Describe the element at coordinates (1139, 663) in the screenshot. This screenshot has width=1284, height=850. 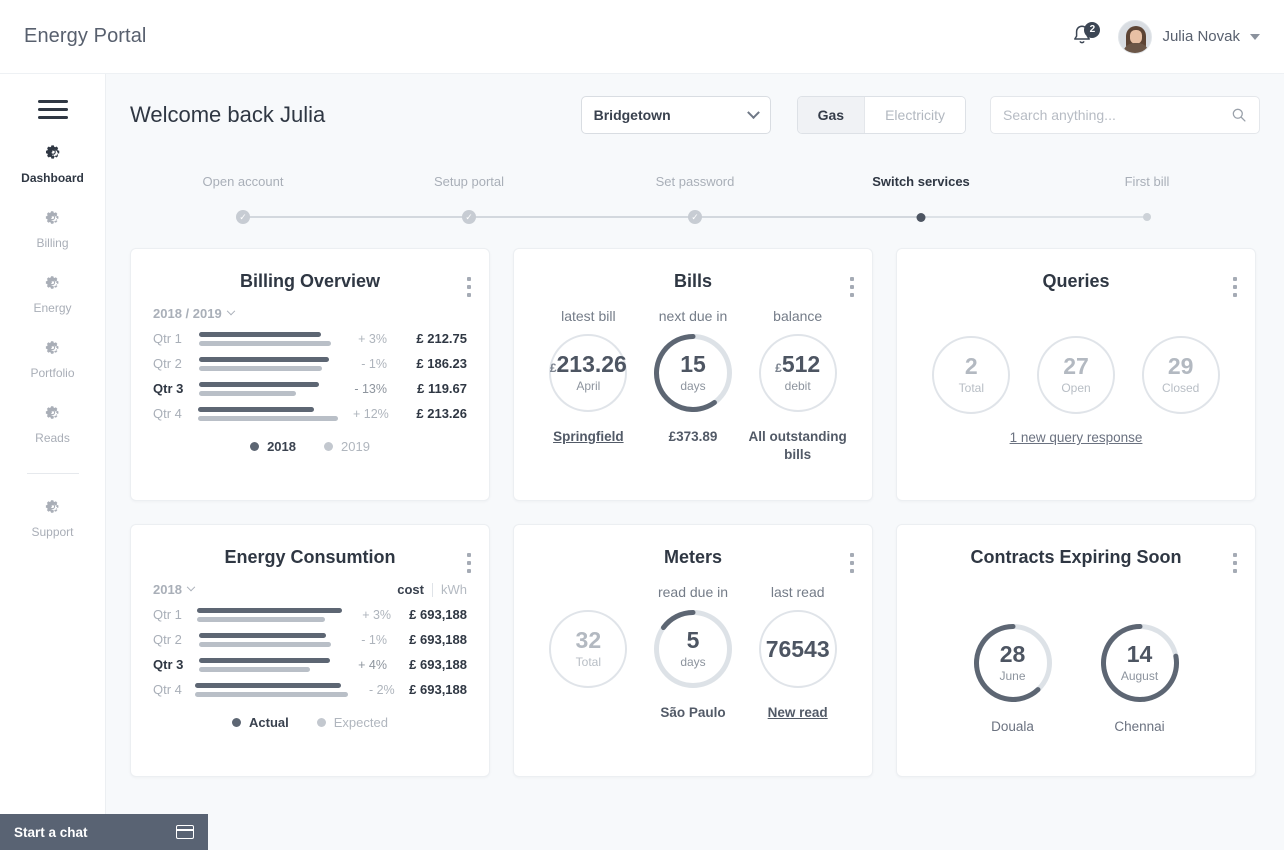
I see `metric-ring: 14 August` at that location.